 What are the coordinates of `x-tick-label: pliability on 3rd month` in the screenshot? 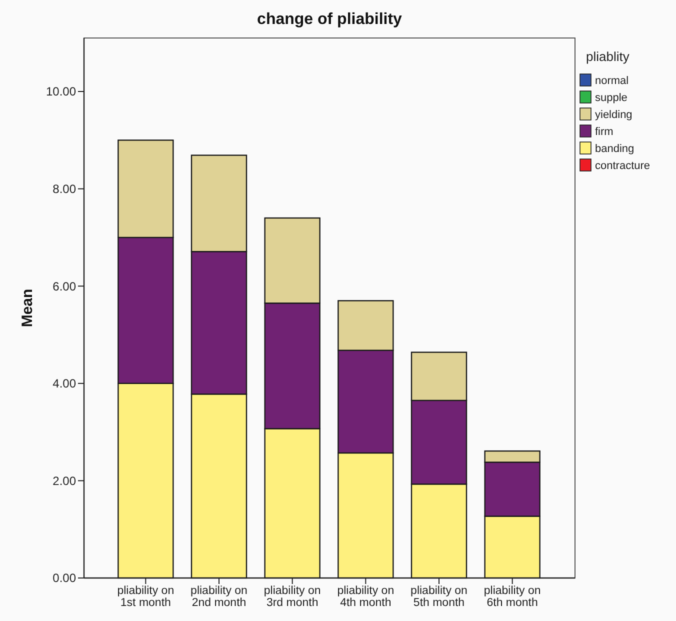 It's located at (292, 597).